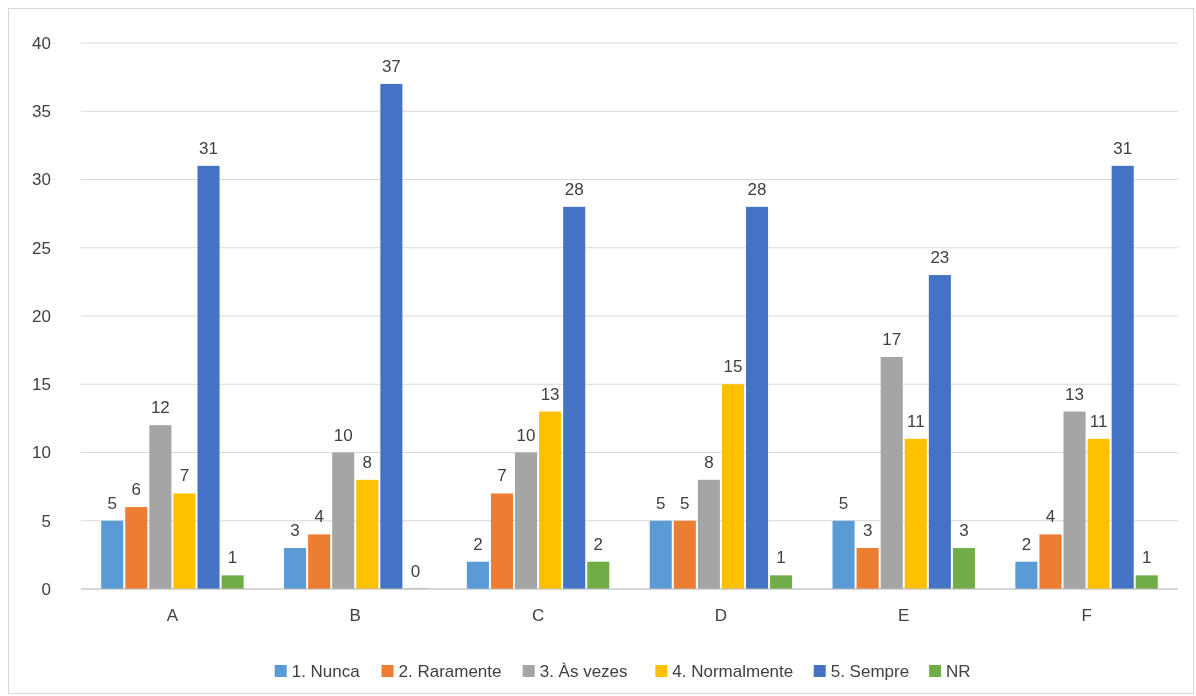  Describe the element at coordinates (41, 248) in the screenshot. I see `y-tick-label: 25` at that location.